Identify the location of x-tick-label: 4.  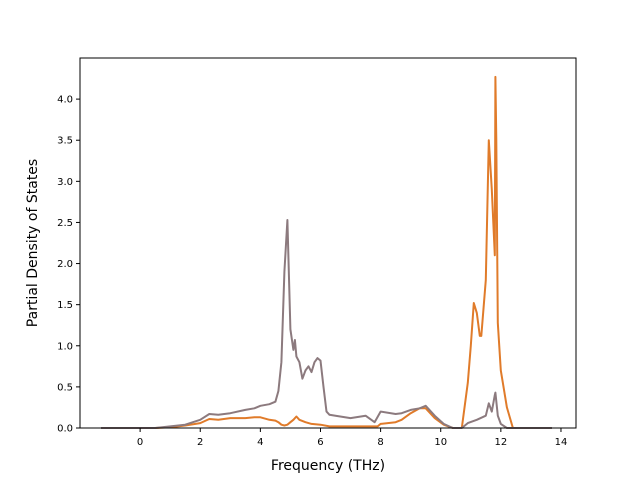
(260, 442).